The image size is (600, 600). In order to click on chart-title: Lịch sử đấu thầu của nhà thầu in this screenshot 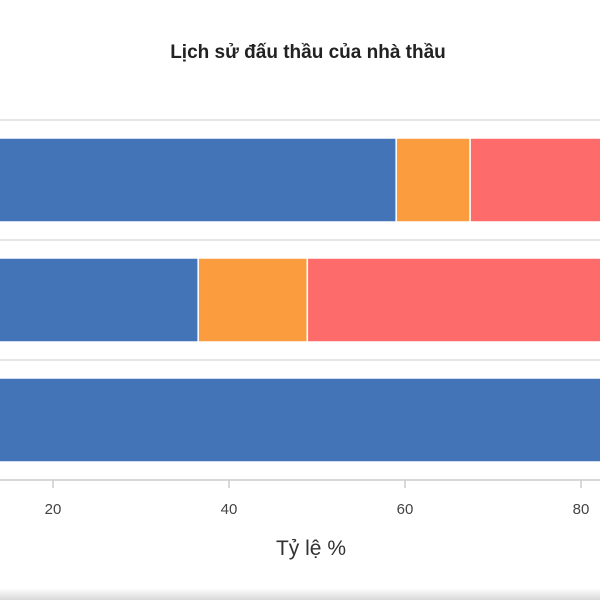, I will do `click(308, 52)`.